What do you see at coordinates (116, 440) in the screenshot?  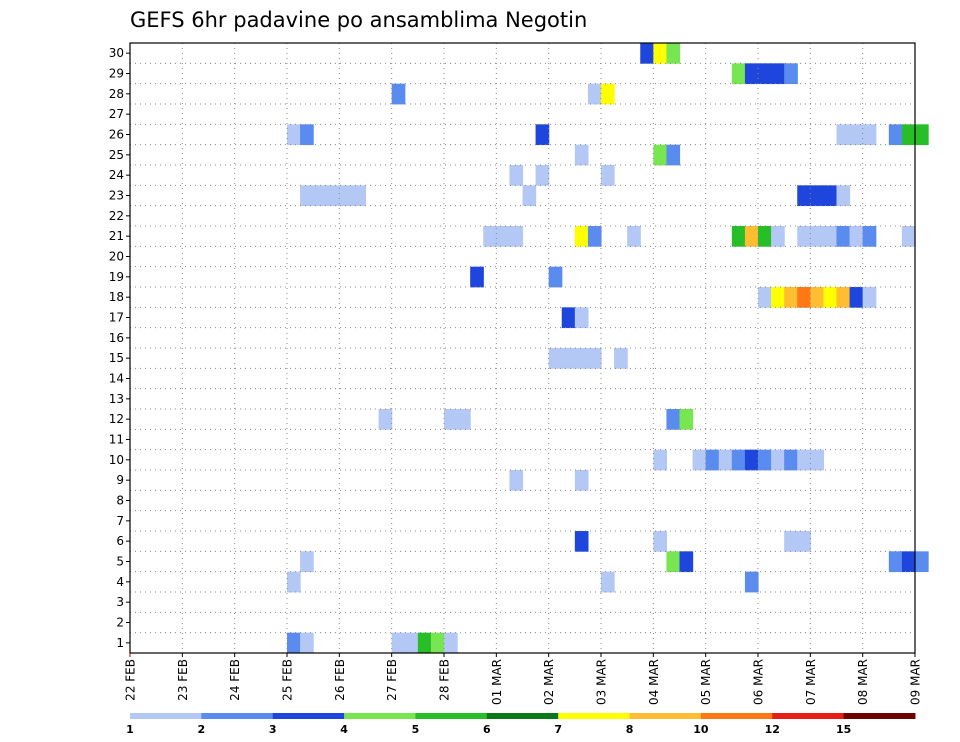 I see `y-tick-label: 11` at bounding box center [116, 440].